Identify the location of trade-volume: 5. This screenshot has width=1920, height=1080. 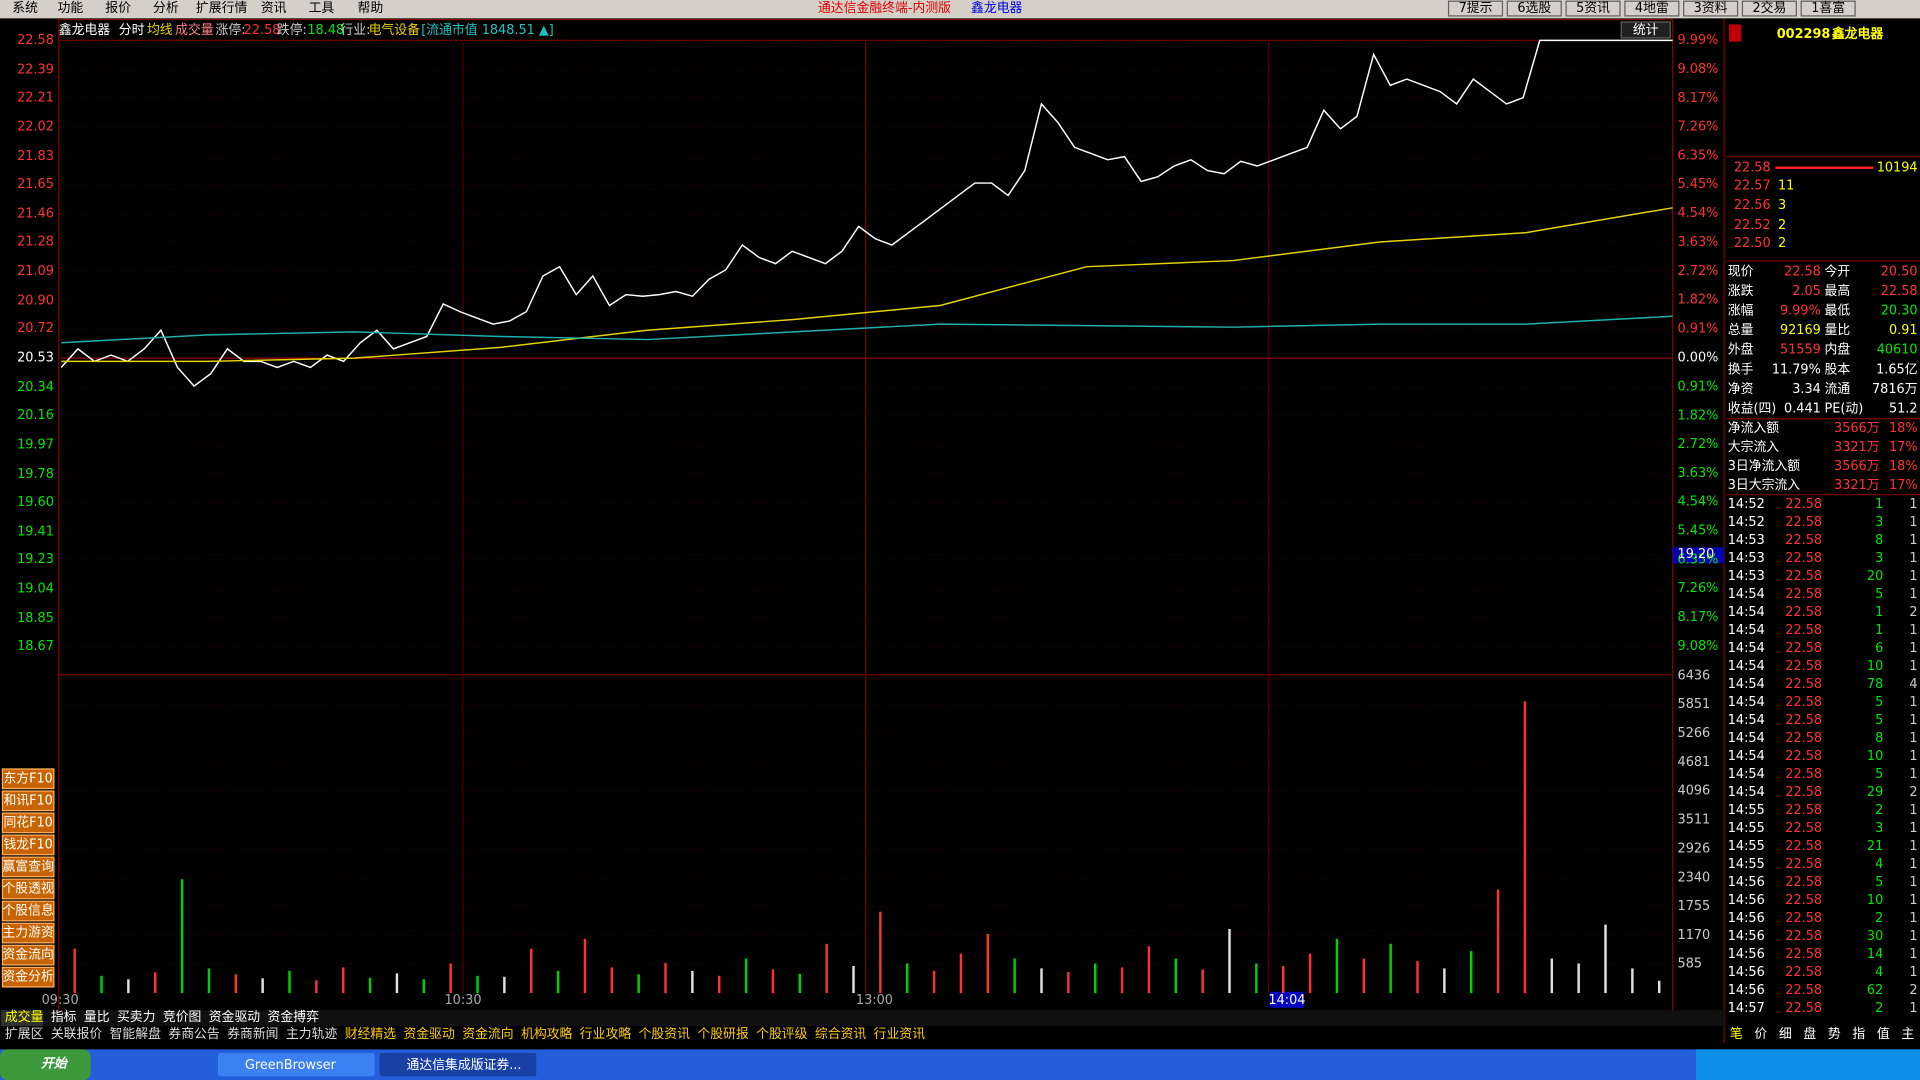
(1879, 594).